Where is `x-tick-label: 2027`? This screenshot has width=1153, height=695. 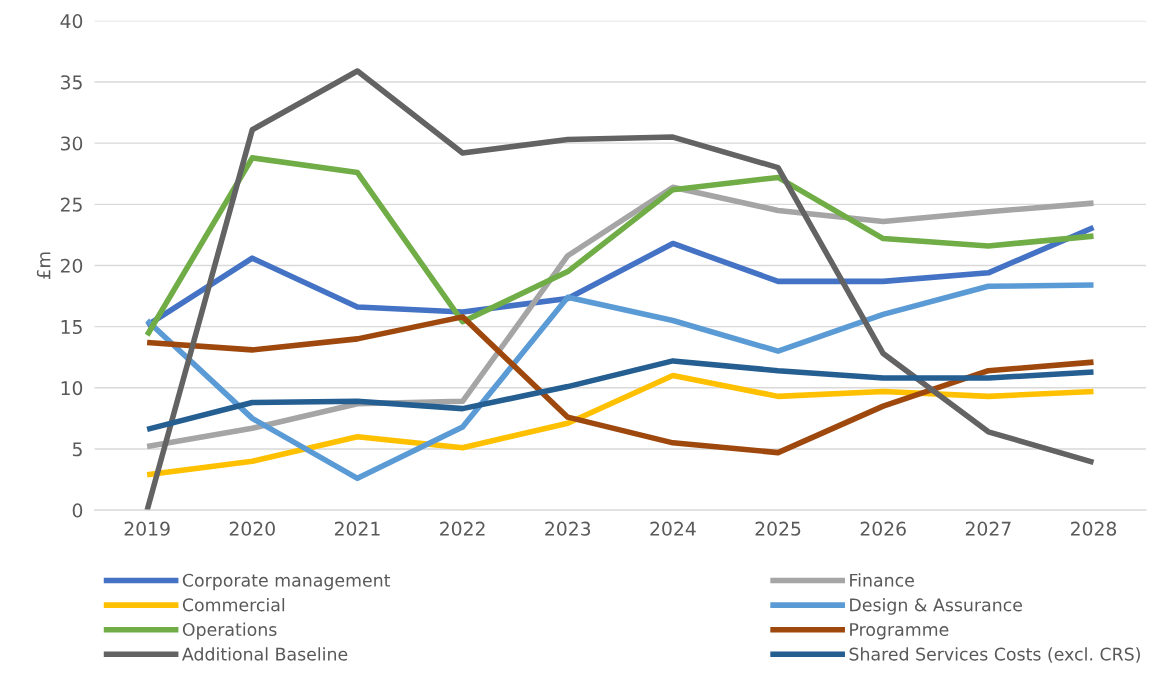
x-tick-label: 2027 is located at coordinates (988, 528).